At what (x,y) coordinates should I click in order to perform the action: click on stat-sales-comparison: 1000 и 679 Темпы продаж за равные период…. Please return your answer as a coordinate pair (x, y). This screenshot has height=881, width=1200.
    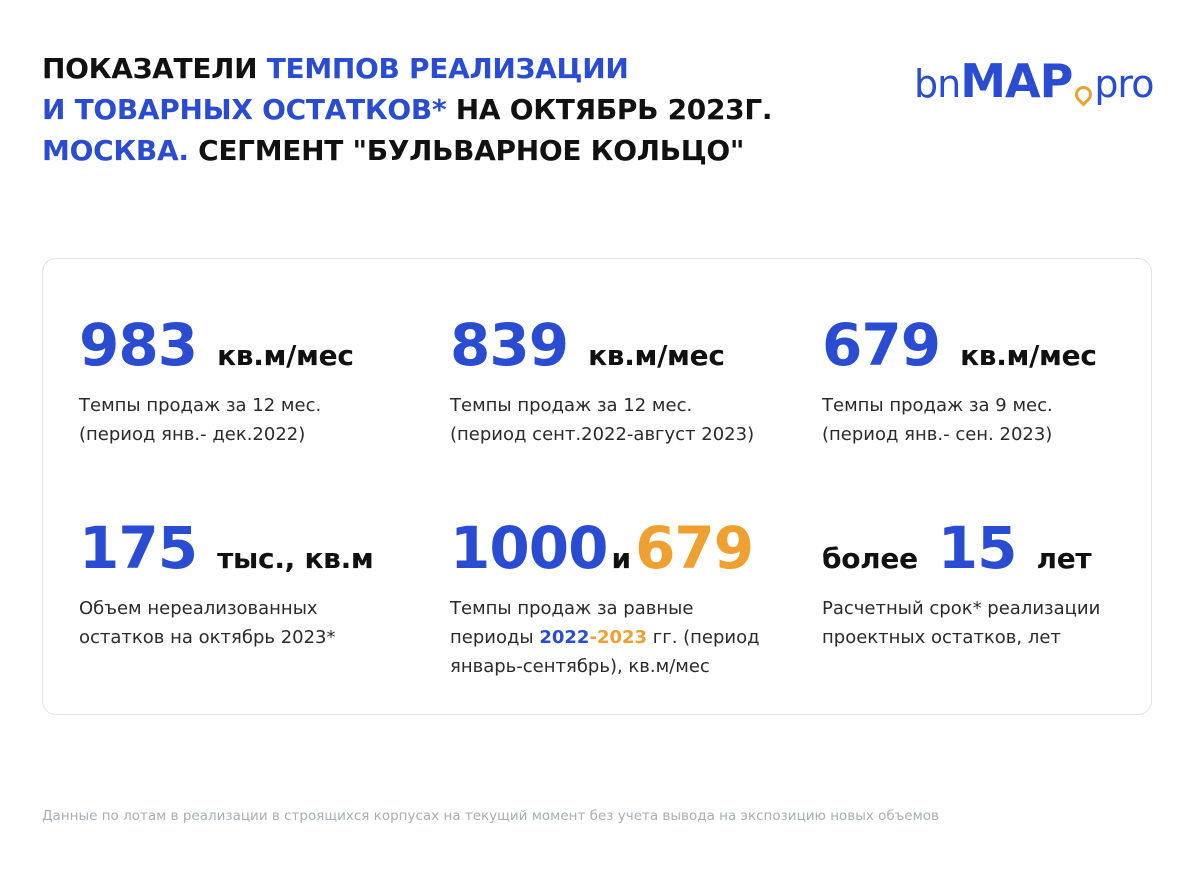
    Looking at the image, I should click on (615, 596).